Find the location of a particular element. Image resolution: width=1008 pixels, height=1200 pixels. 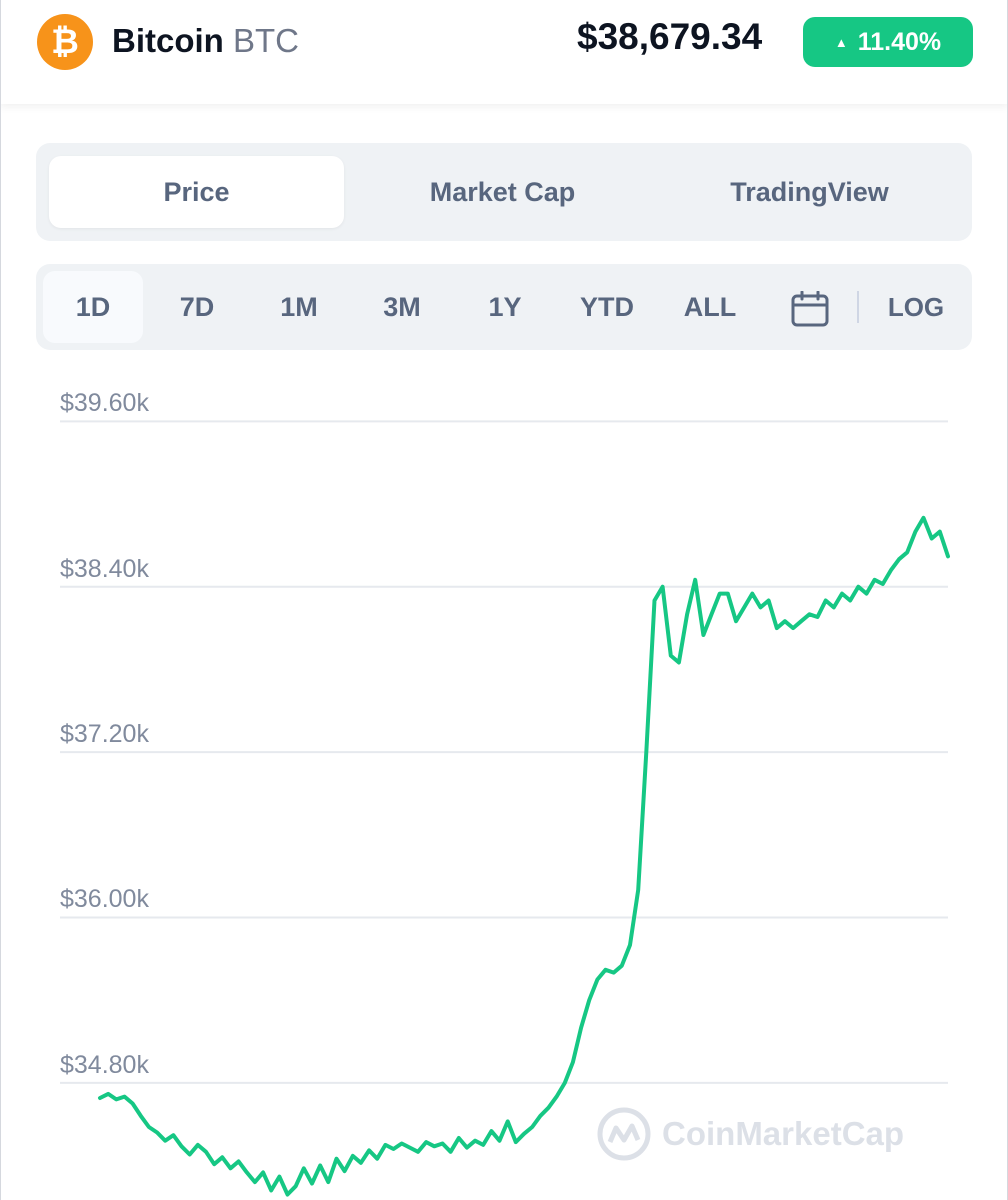

range-ytd: YTD is located at coordinates (607, 306).